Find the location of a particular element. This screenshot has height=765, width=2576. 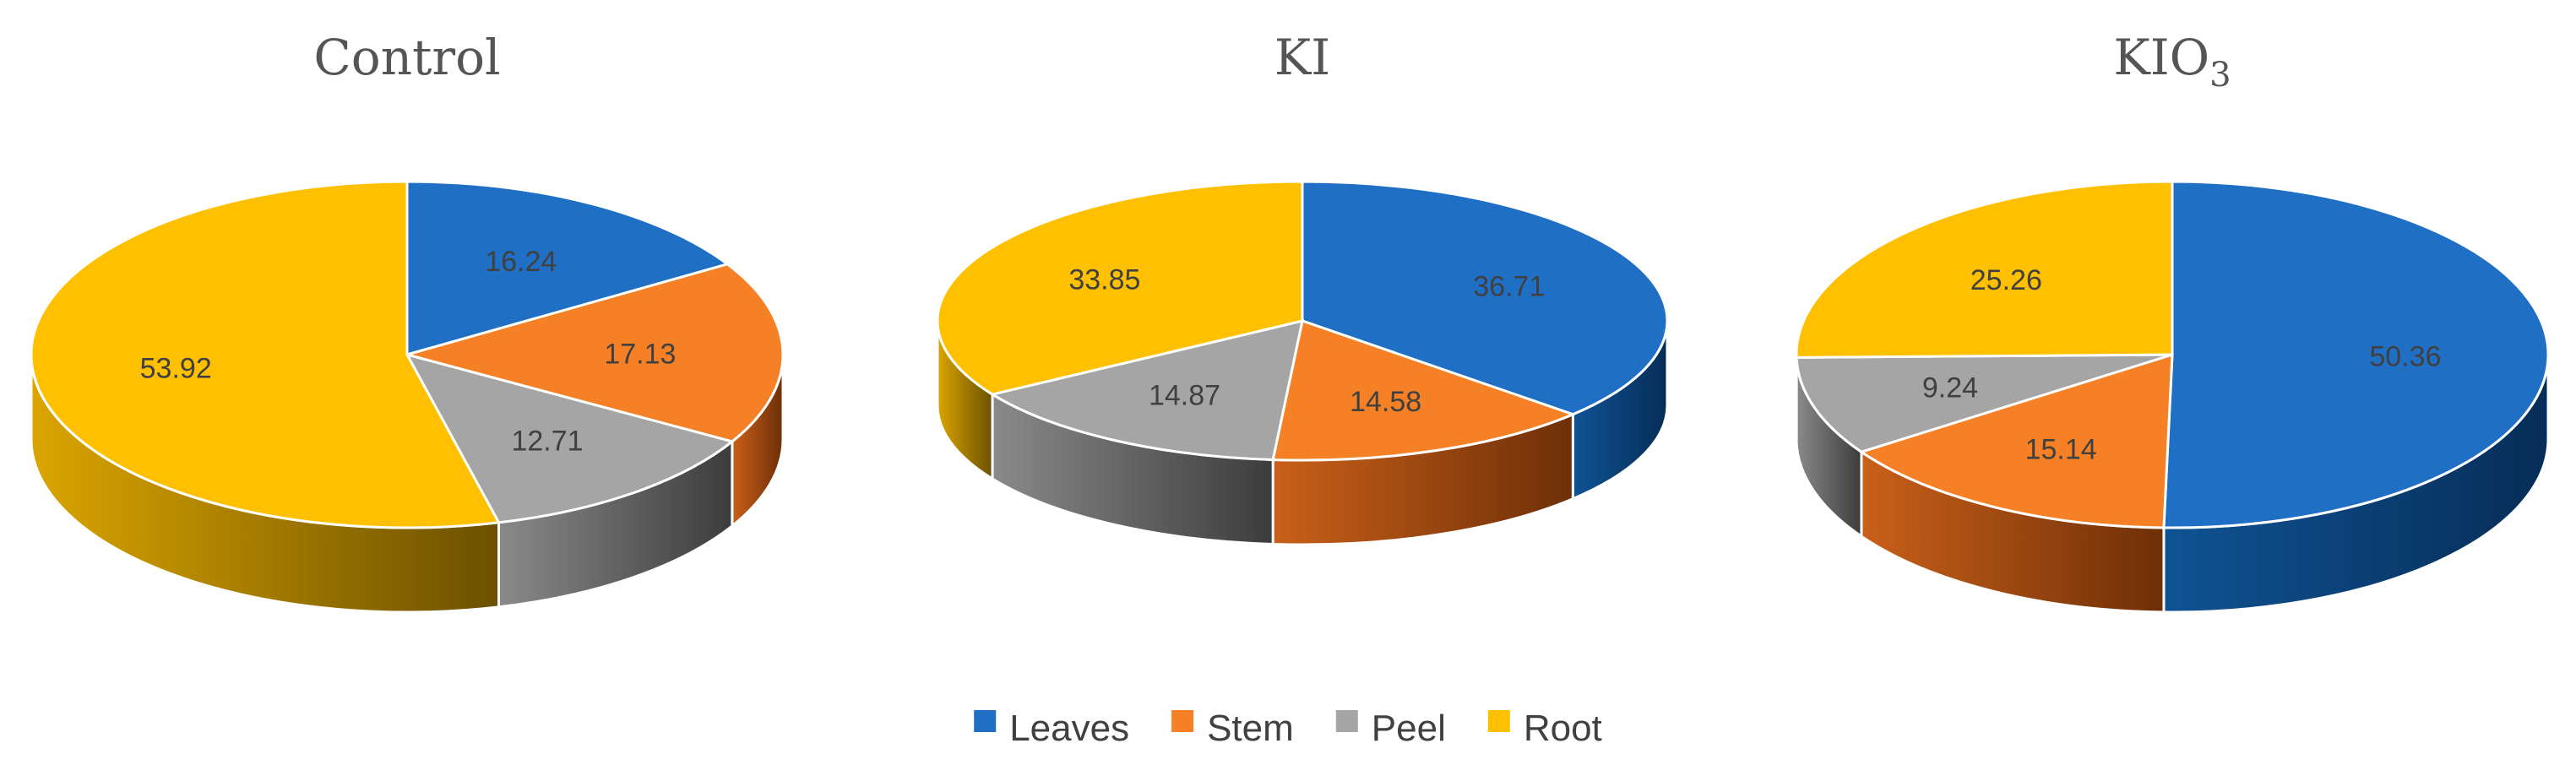

legend-swatch-root is located at coordinates (1498, 721).